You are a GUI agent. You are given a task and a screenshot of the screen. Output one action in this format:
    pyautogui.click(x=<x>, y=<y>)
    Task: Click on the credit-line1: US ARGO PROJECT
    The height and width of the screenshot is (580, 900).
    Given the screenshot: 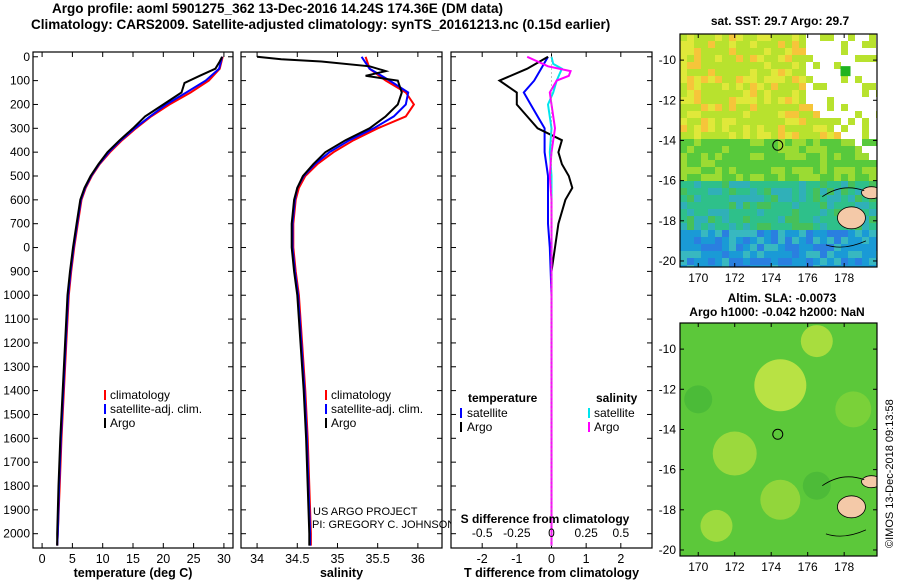 What is the action you would take?
    pyautogui.click(x=365, y=512)
    